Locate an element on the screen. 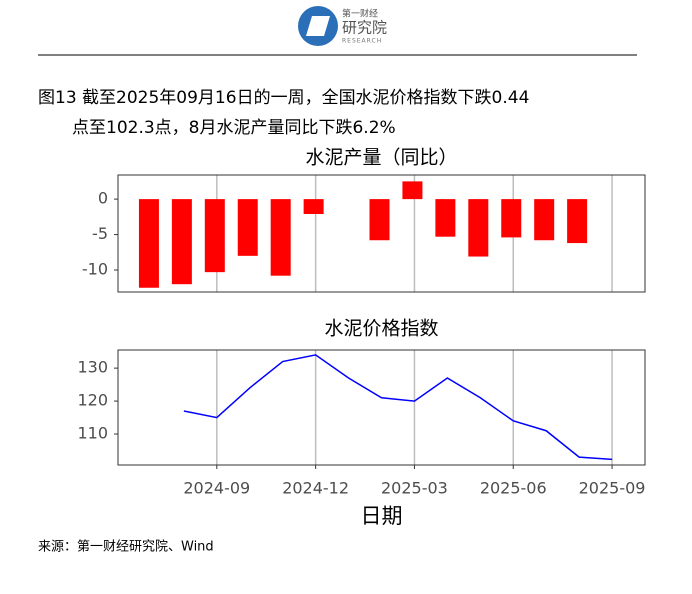 The image size is (692, 594). x-tick-label: 2025-06 is located at coordinates (513, 488).